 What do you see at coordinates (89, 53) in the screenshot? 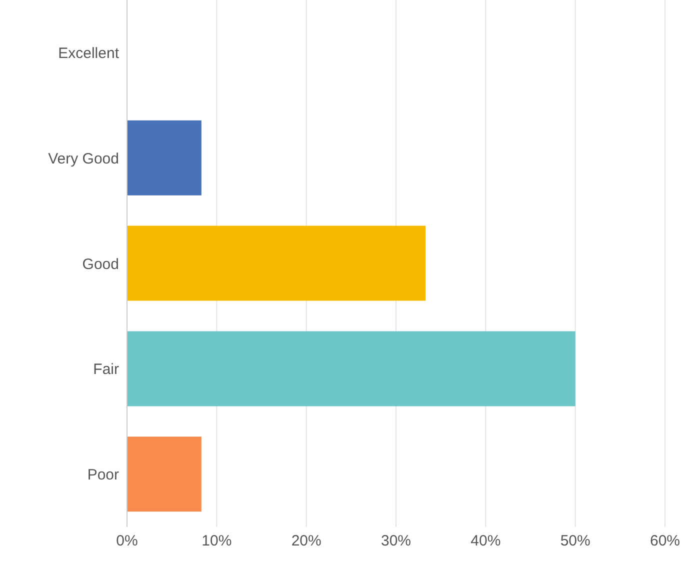
I see `y-tick-label: Excellent` at bounding box center [89, 53].